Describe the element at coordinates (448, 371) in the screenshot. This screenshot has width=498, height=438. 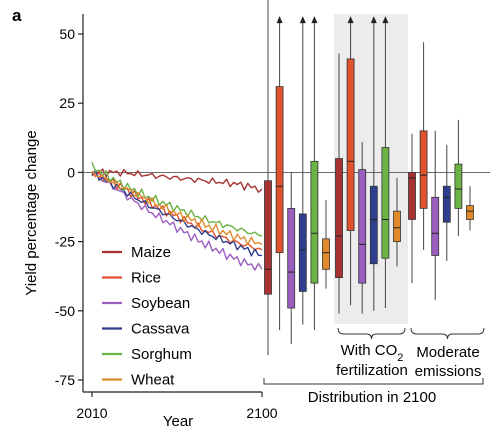
I see `group-label-moderate-line2: emissions` at that location.